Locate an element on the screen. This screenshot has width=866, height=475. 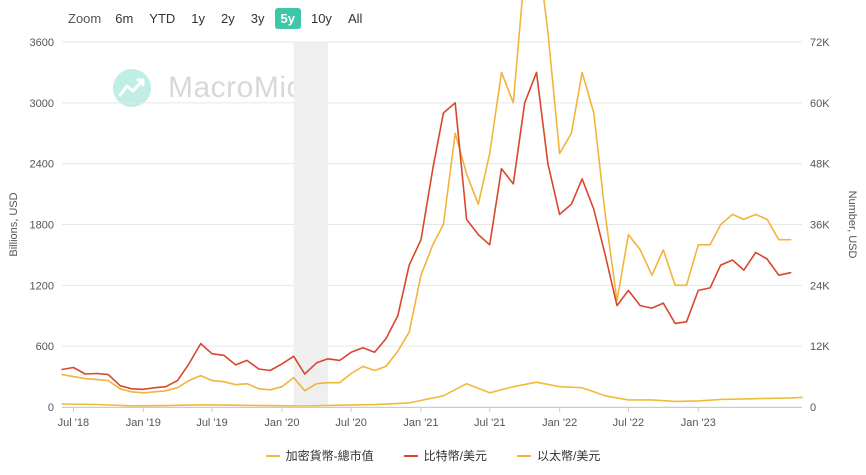
zoom-button-5y: 5y is located at coordinates (287, 18).